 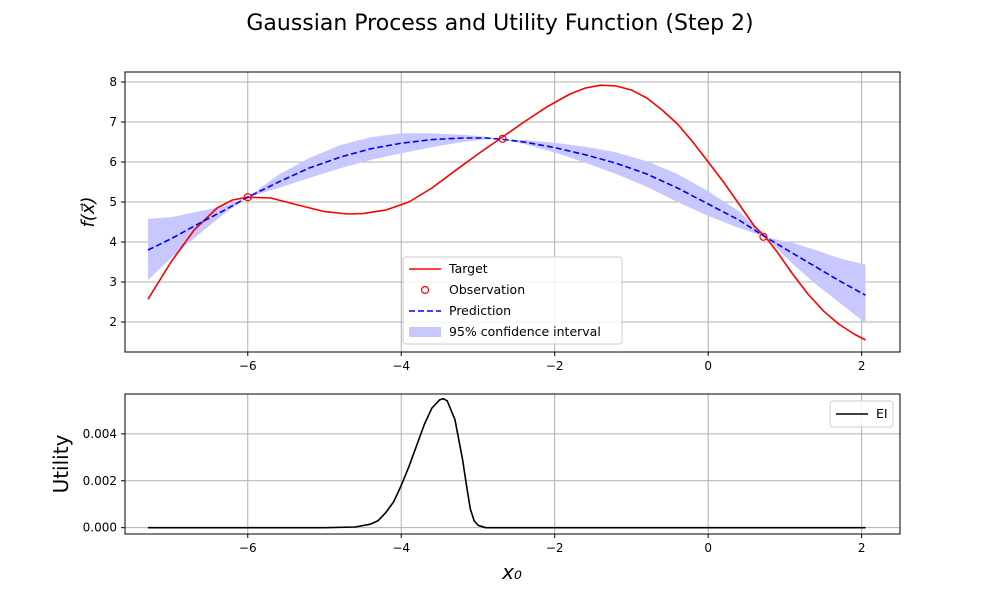 What do you see at coordinates (88, 211) in the screenshot?
I see `gp-y-axis-label: f(x⃗)` at bounding box center [88, 211].